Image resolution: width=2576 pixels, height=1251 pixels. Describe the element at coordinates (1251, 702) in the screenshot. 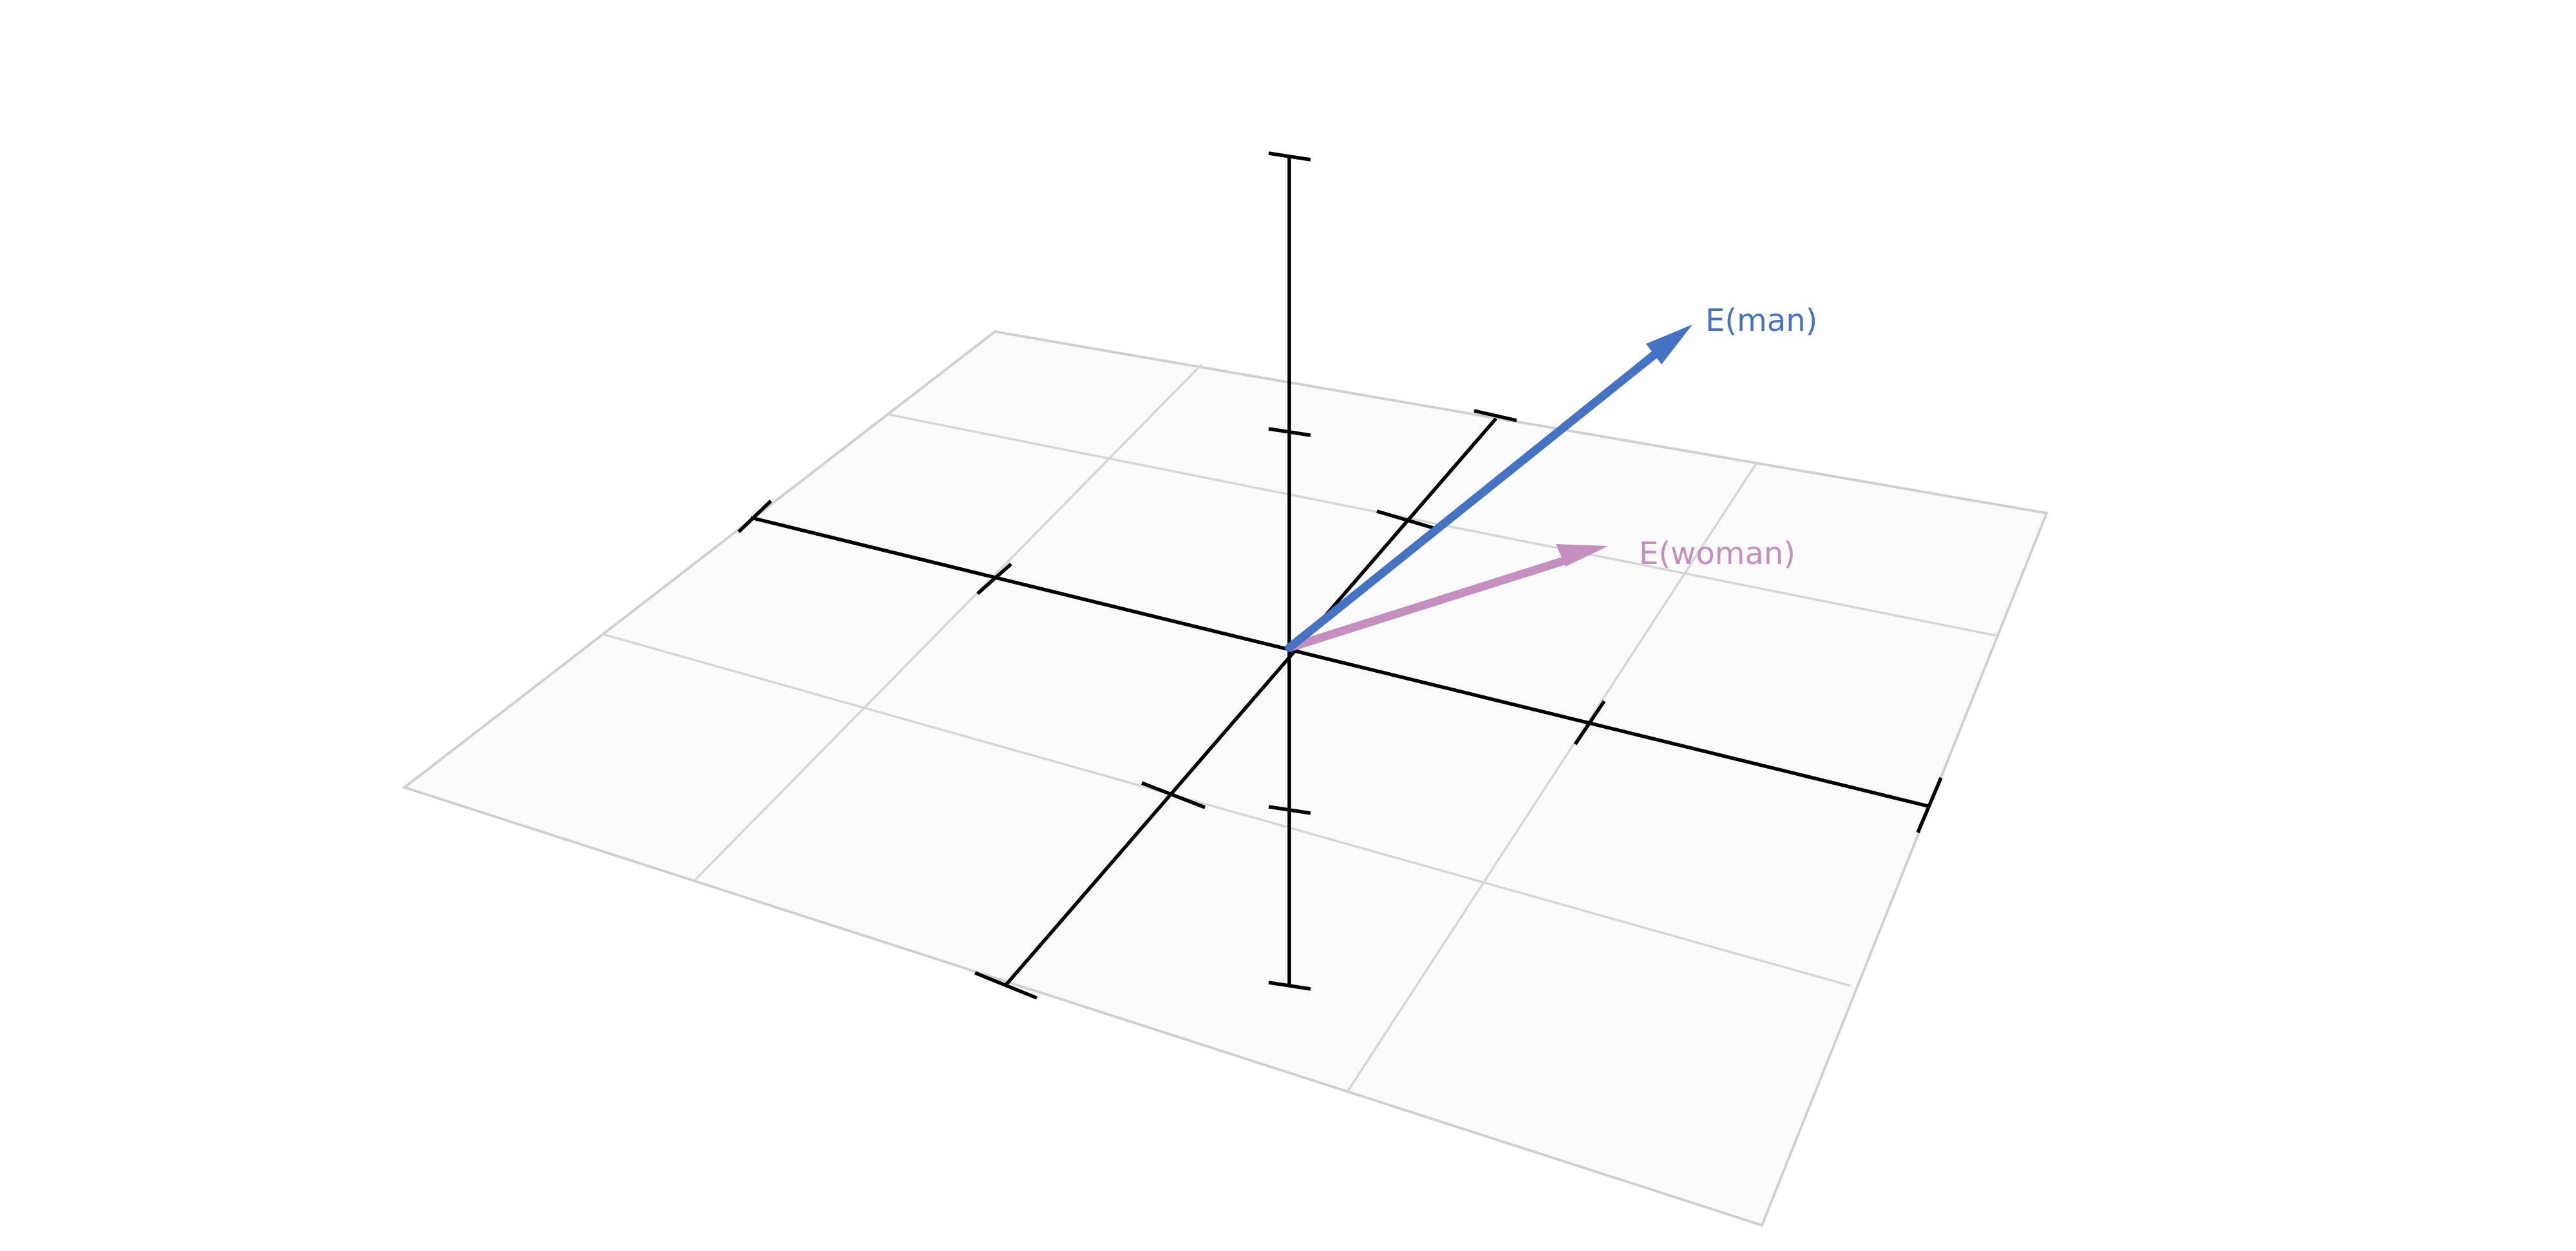

I see `y-axis` at that location.